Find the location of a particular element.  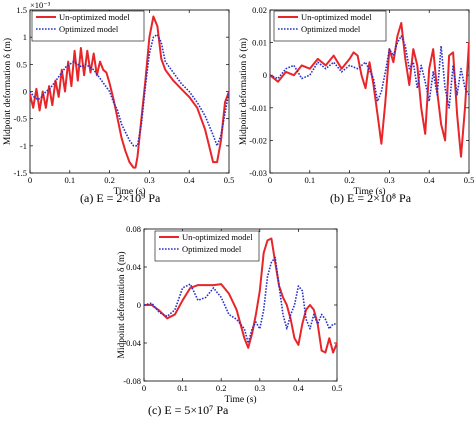

panel-a-ylabel: Midpoint deformation δ (m) is located at coordinates (7, 91).